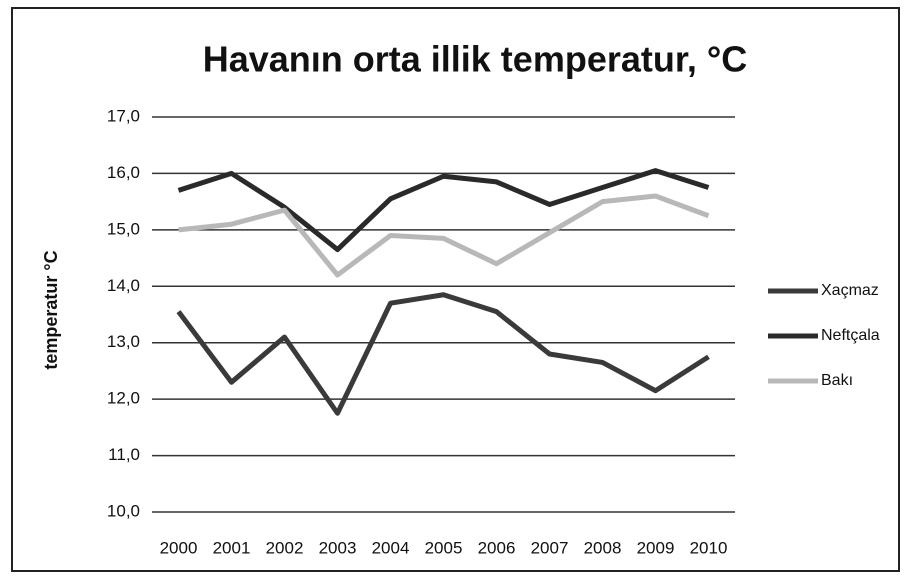 This screenshot has width=912, height=579. I want to click on x-tick-label: 2006, so click(497, 547).